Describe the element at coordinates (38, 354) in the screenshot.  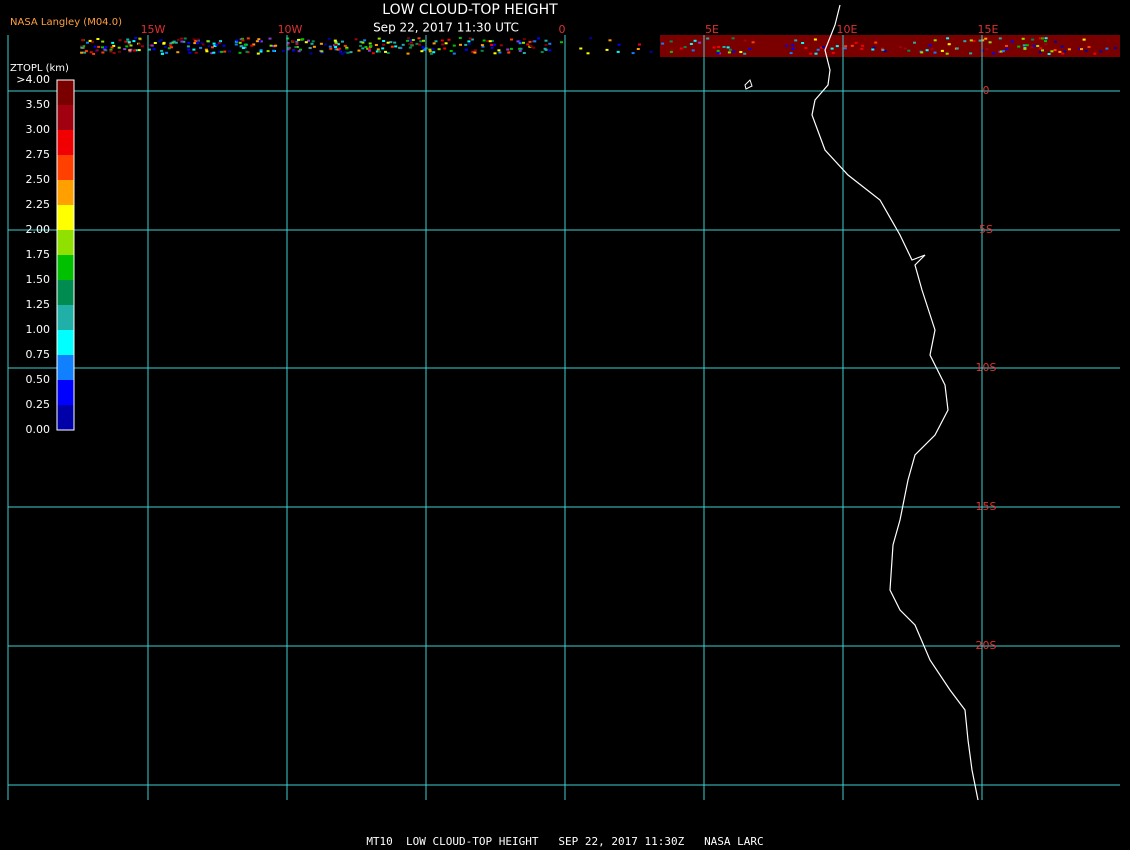
I see `legend-label: 0.75` at that location.